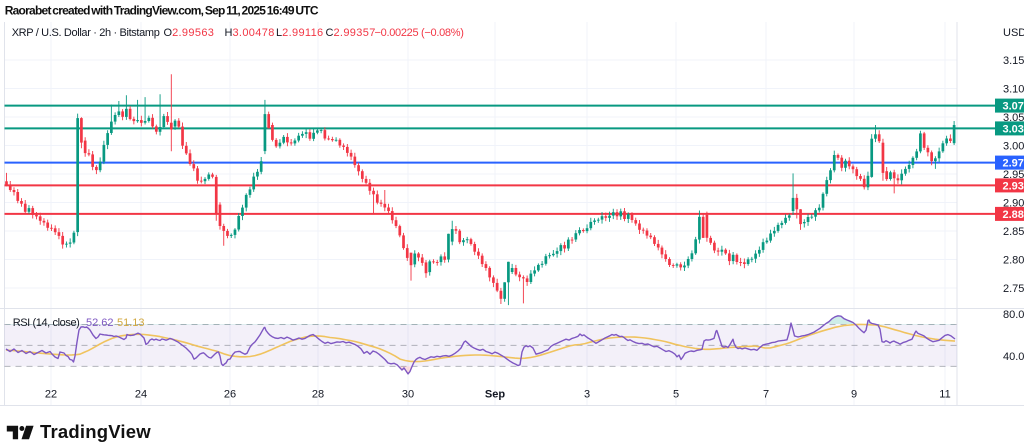  Describe the element at coordinates (587, 395) in the screenshot. I see `svg-text: 3` at that location.